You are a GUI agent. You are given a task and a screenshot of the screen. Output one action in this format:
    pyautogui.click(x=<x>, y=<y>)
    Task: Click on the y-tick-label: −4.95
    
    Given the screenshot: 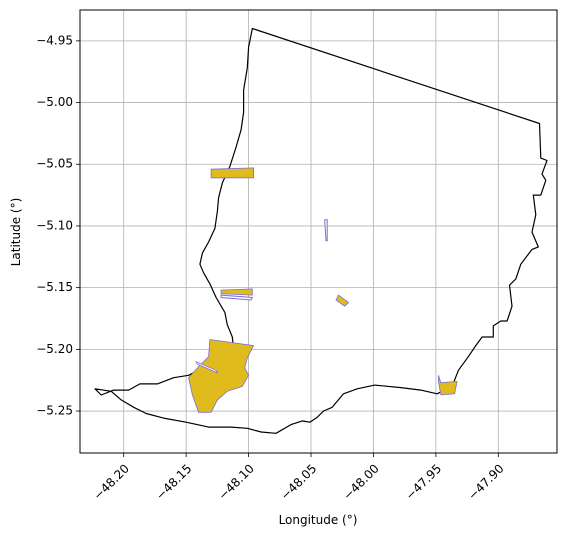 What is the action you would take?
    pyautogui.click(x=54, y=40)
    